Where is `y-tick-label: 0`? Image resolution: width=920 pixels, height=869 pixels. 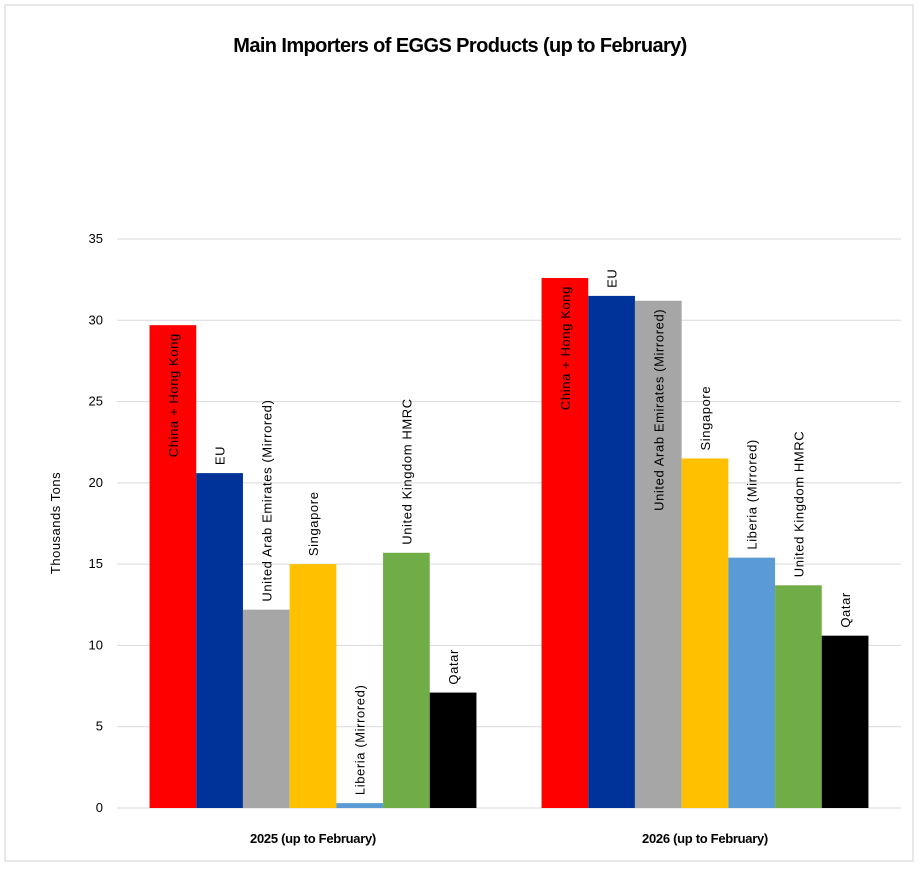 y-tick-label: 0 is located at coordinates (99, 807).